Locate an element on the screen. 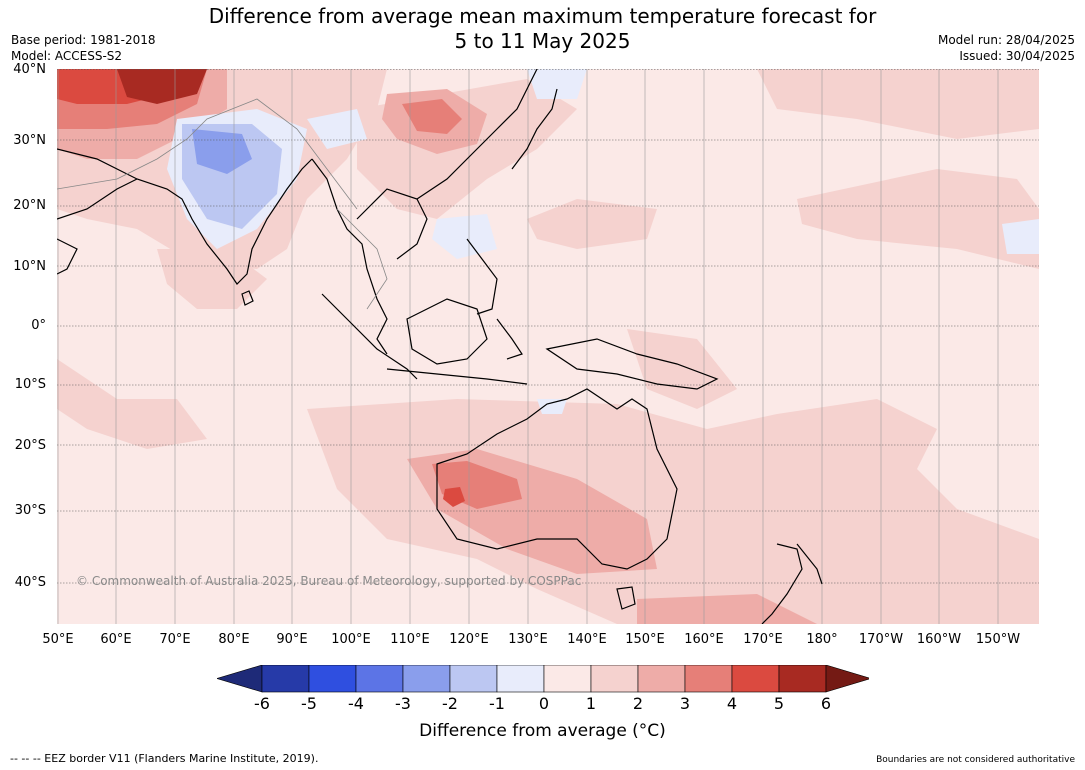  lon-label-110e: 110°E is located at coordinates (410, 639).